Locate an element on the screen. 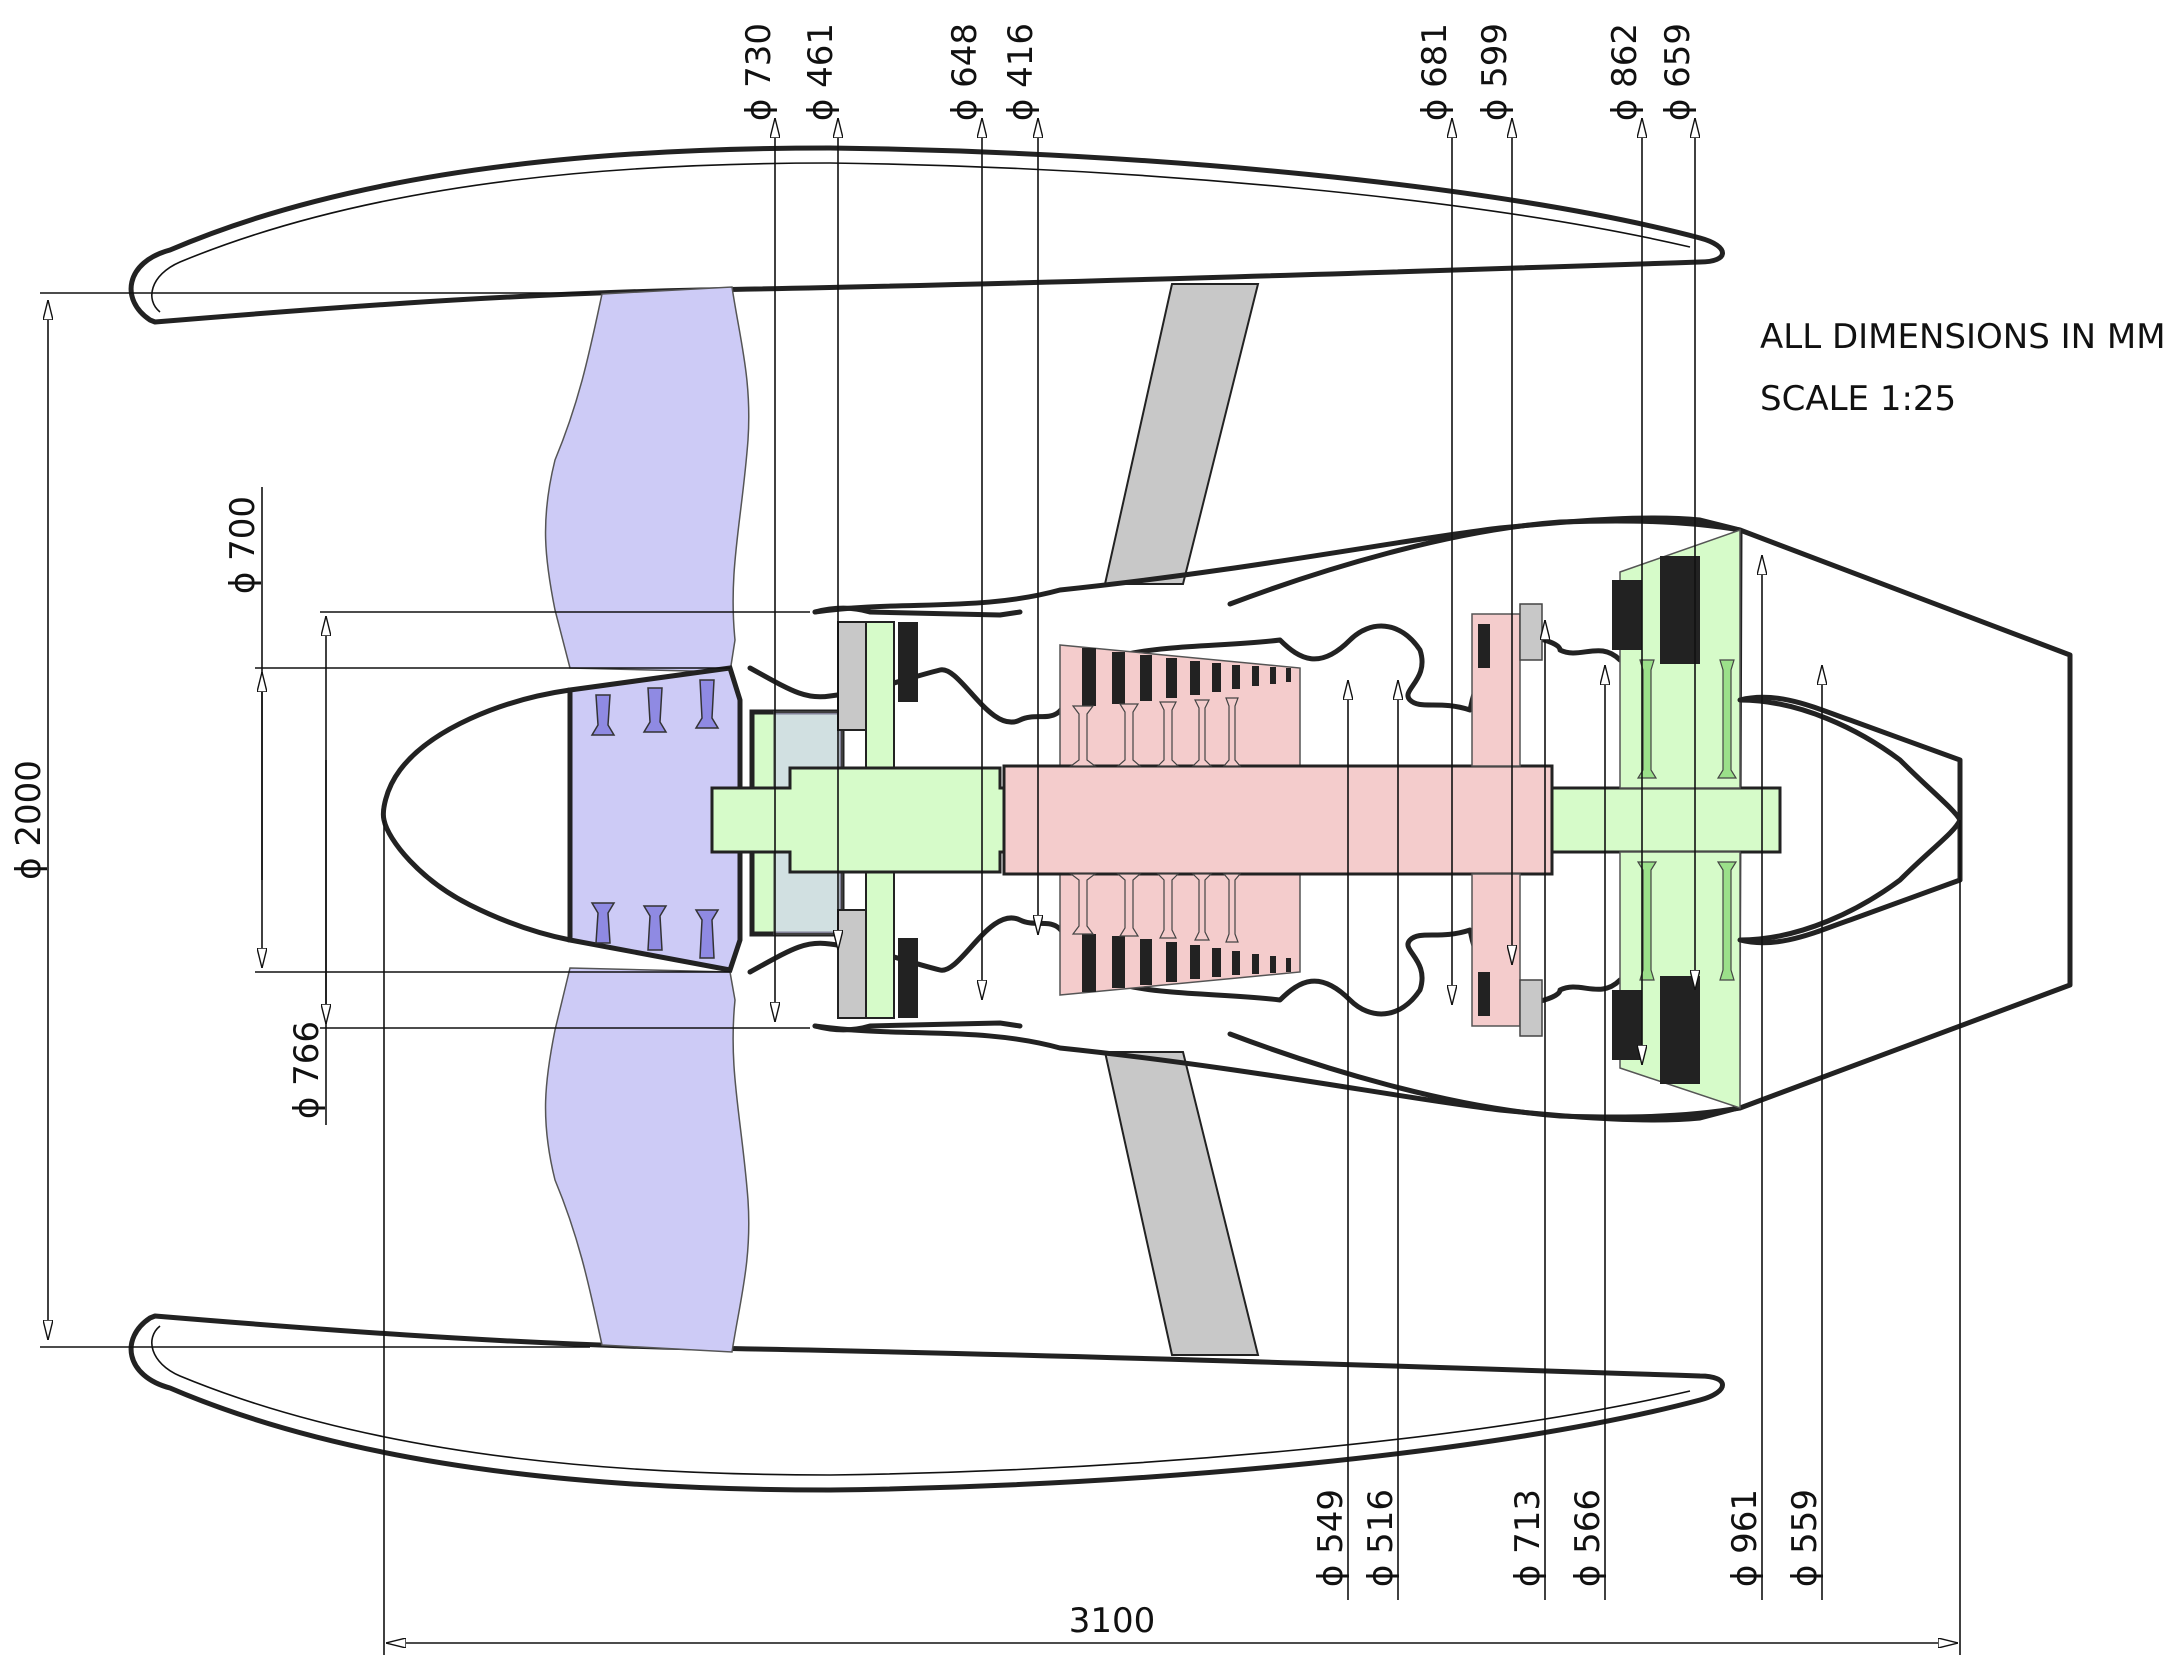 The width and height of the screenshot is (2169, 1671). upper-strut is located at coordinates (1181, 434).